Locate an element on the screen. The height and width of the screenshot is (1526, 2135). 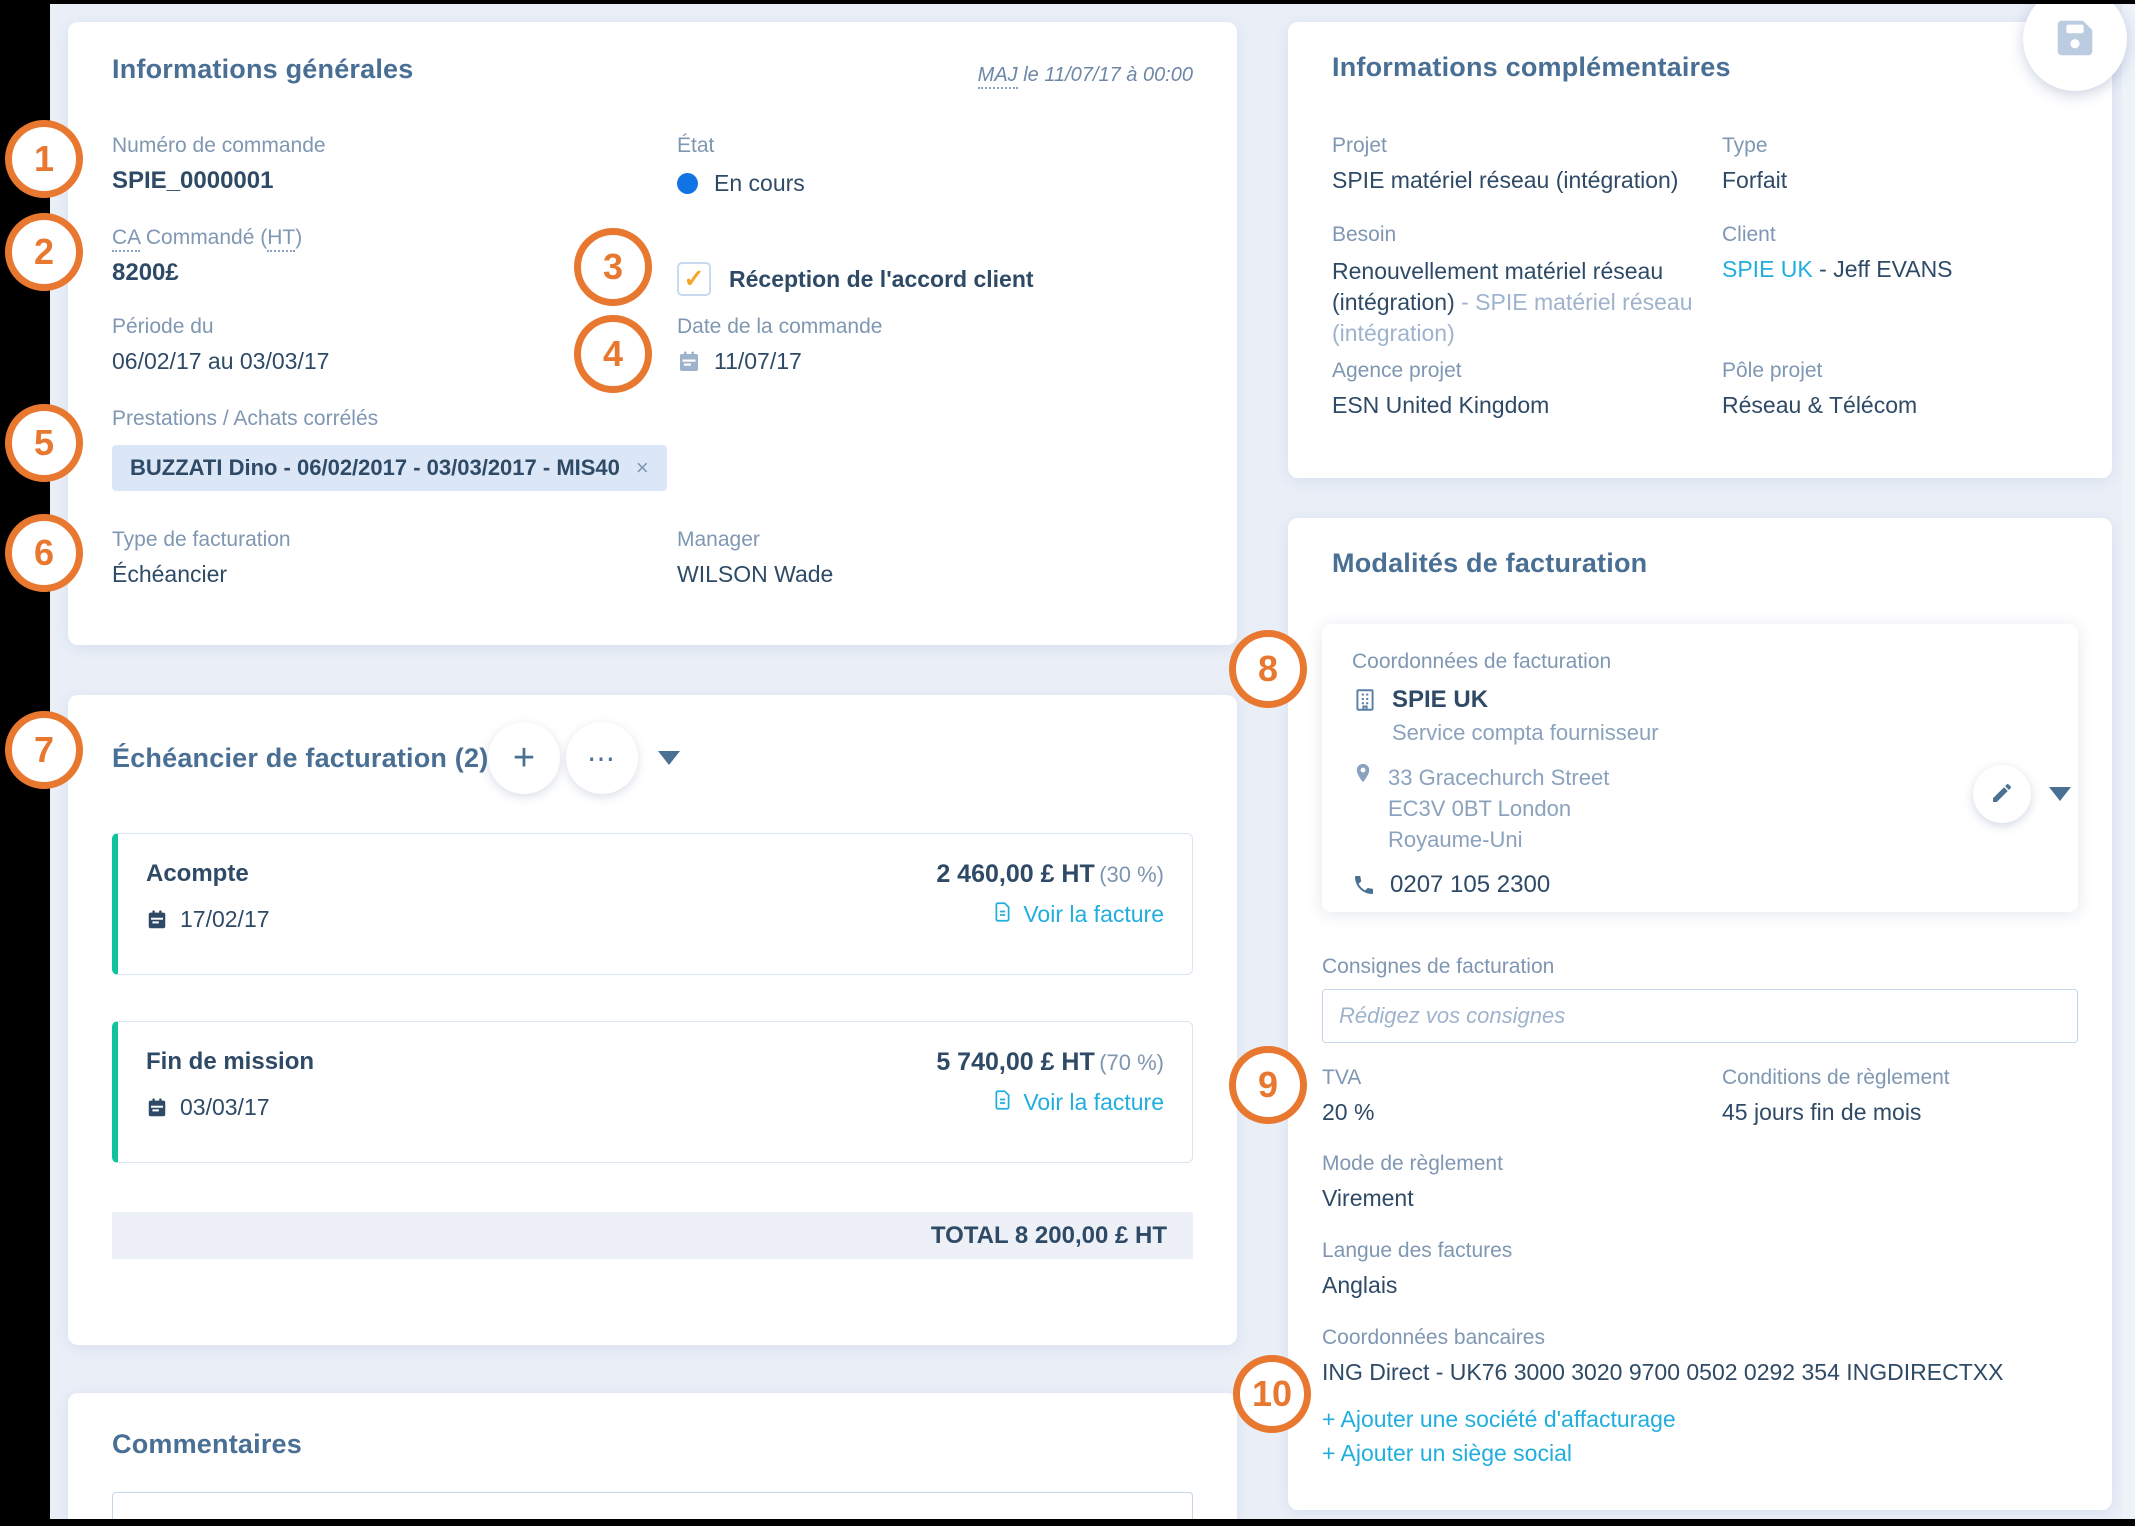
last-updated-text: MAJ le 11/07/17 à 00:00 is located at coordinates (1085, 76).